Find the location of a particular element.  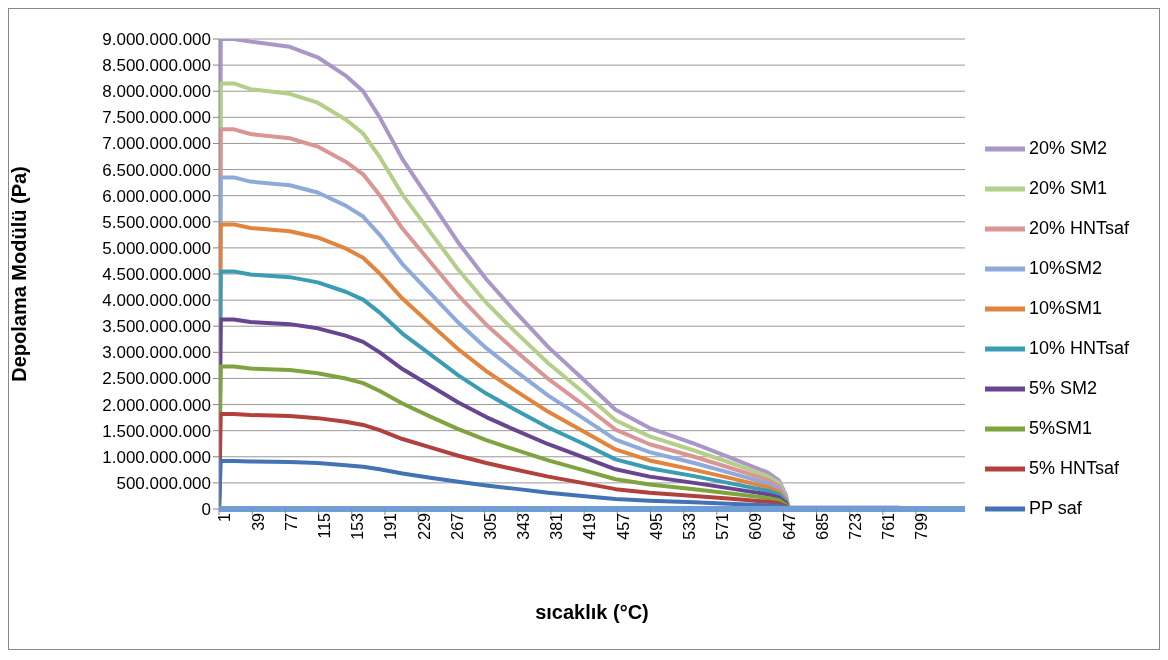

legend-label: 10%SM1 is located at coordinates (1065, 307).